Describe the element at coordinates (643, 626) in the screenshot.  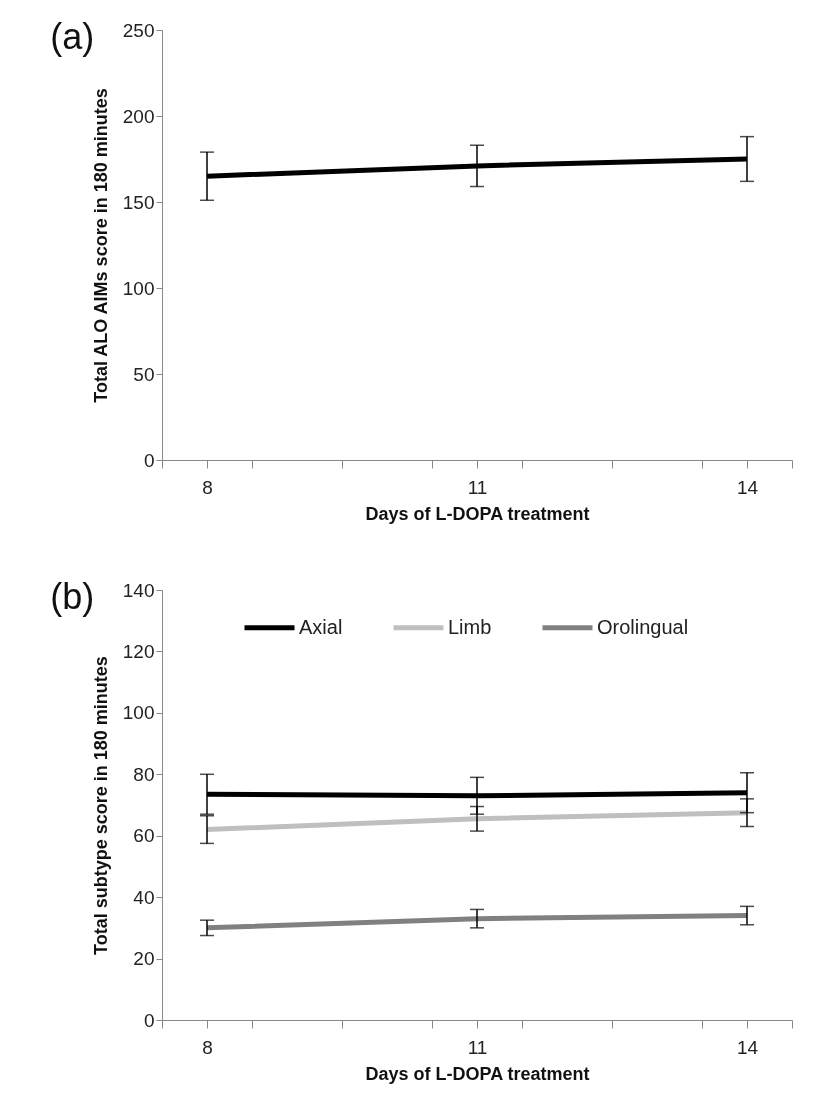
I see `legend-label: Orolingual` at that location.